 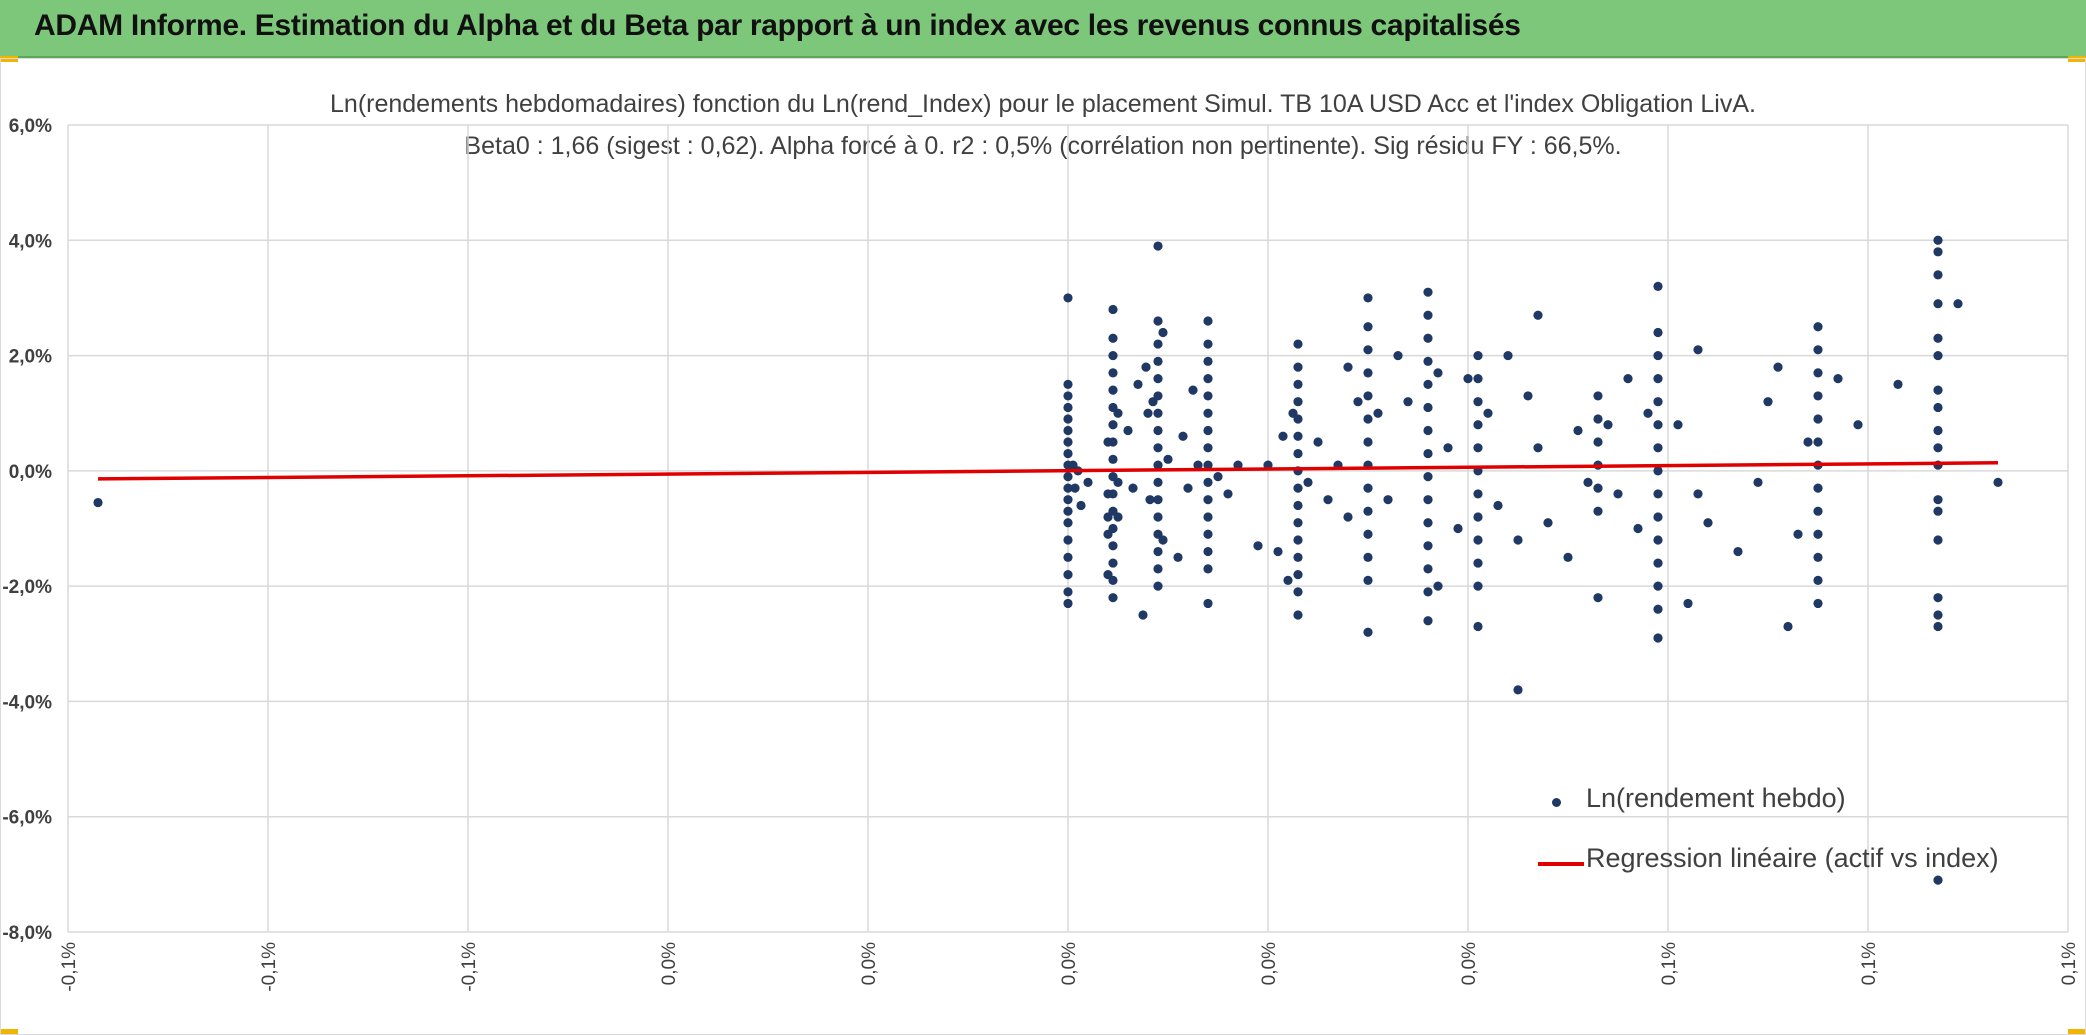 I want to click on y-tick-label: 6,0%, so click(x=30, y=126).